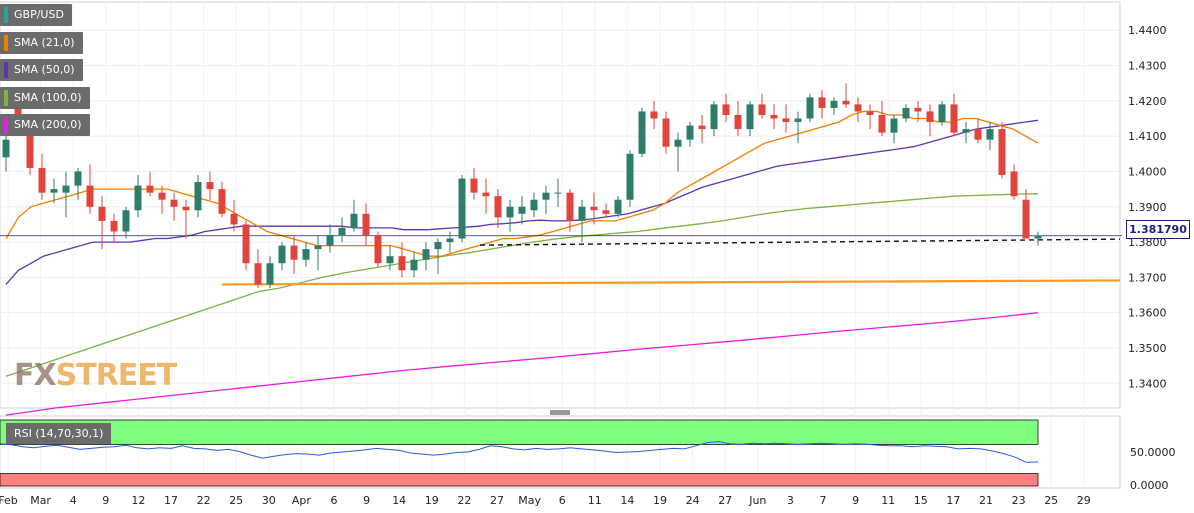  What do you see at coordinates (519, 432) in the screenshot?
I see `rsi-overbought-zone` at bounding box center [519, 432].